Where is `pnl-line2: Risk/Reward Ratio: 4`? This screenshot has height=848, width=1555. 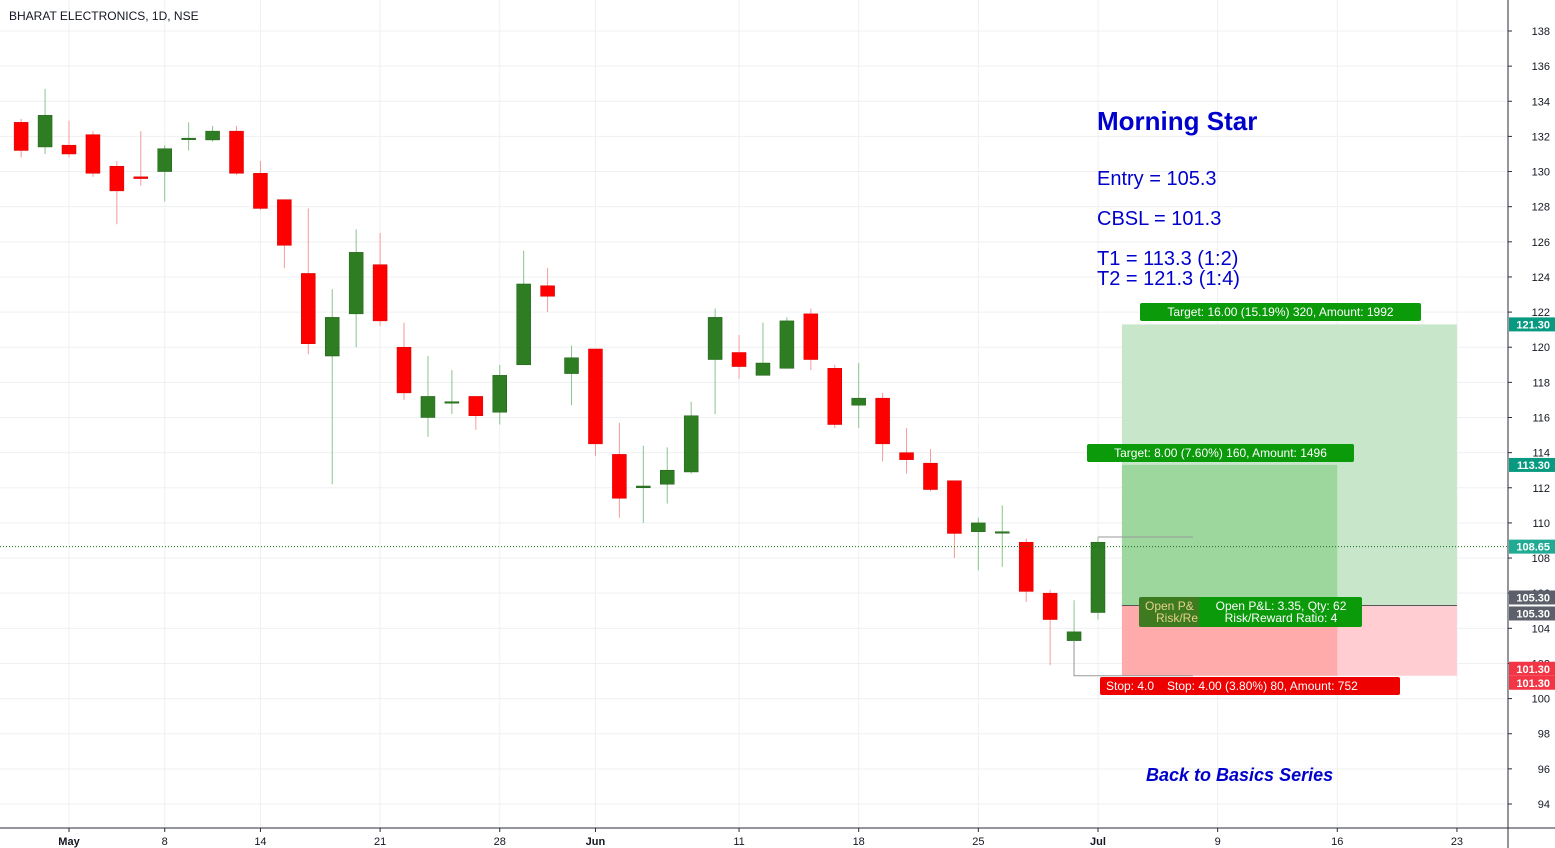
pnl-line2: Risk/Reward Ratio: 4 is located at coordinates (1281, 618).